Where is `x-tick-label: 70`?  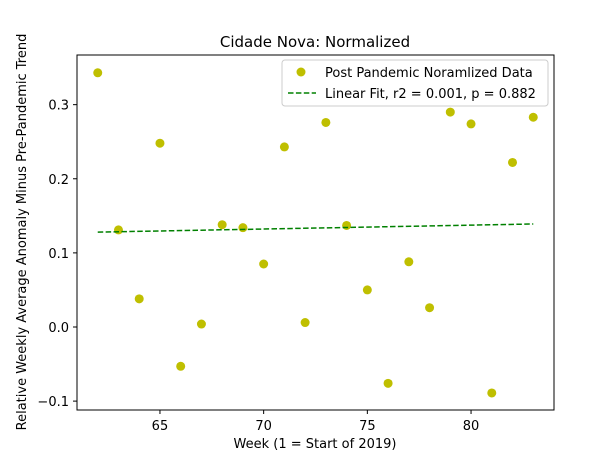
x-tick-label: 70 is located at coordinates (263, 426).